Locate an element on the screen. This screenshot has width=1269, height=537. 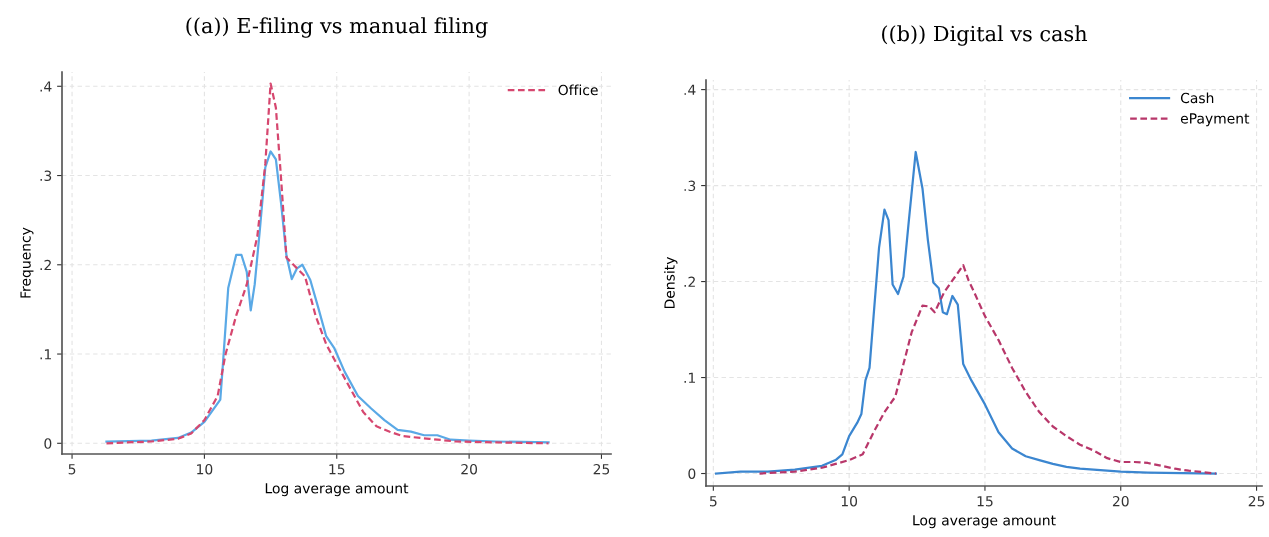
legend-label: Cash is located at coordinates (1197, 98).